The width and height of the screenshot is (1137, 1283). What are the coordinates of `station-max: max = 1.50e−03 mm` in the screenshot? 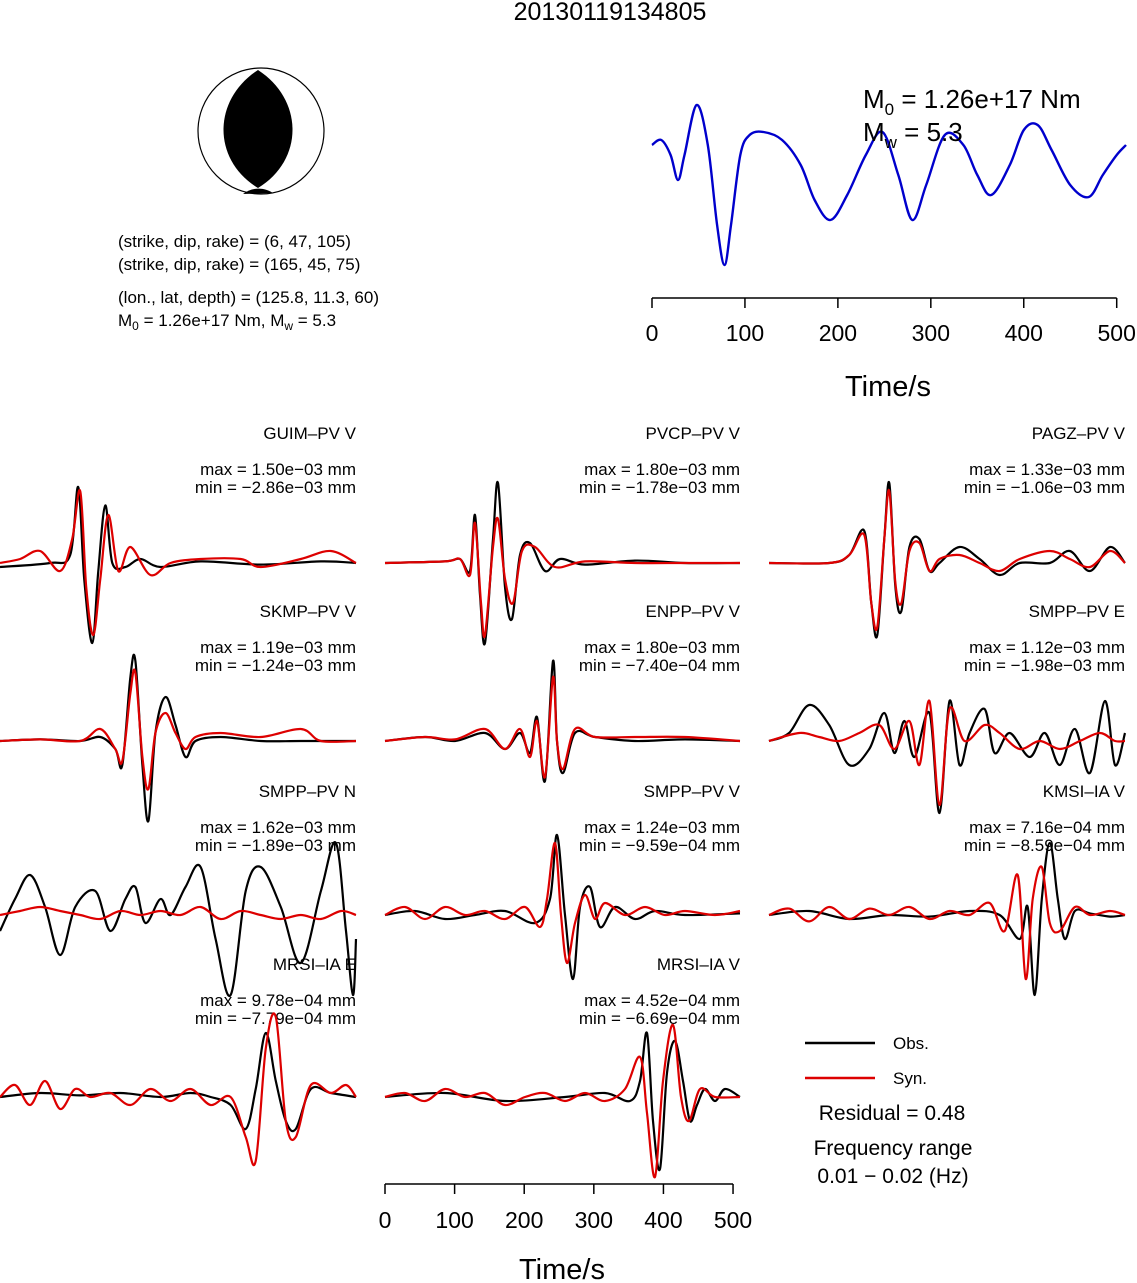 It's located at (278, 469).